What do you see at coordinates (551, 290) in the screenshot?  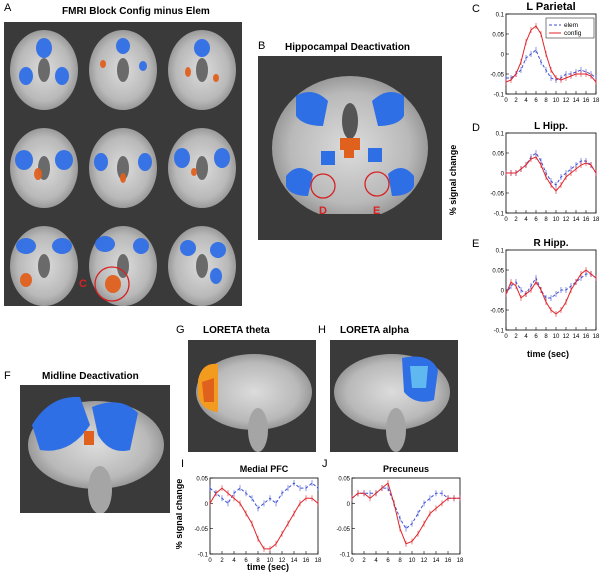 I see `chart-frame-E` at bounding box center [551, 290].